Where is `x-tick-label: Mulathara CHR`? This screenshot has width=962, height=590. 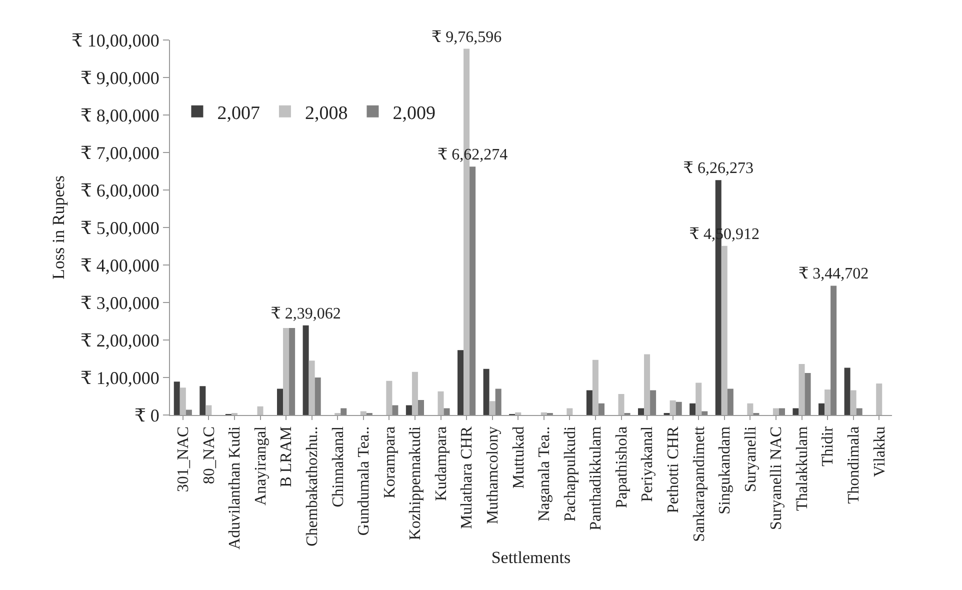
x-tick-label: Mulathara CHR is located at coordinates (467, 478).